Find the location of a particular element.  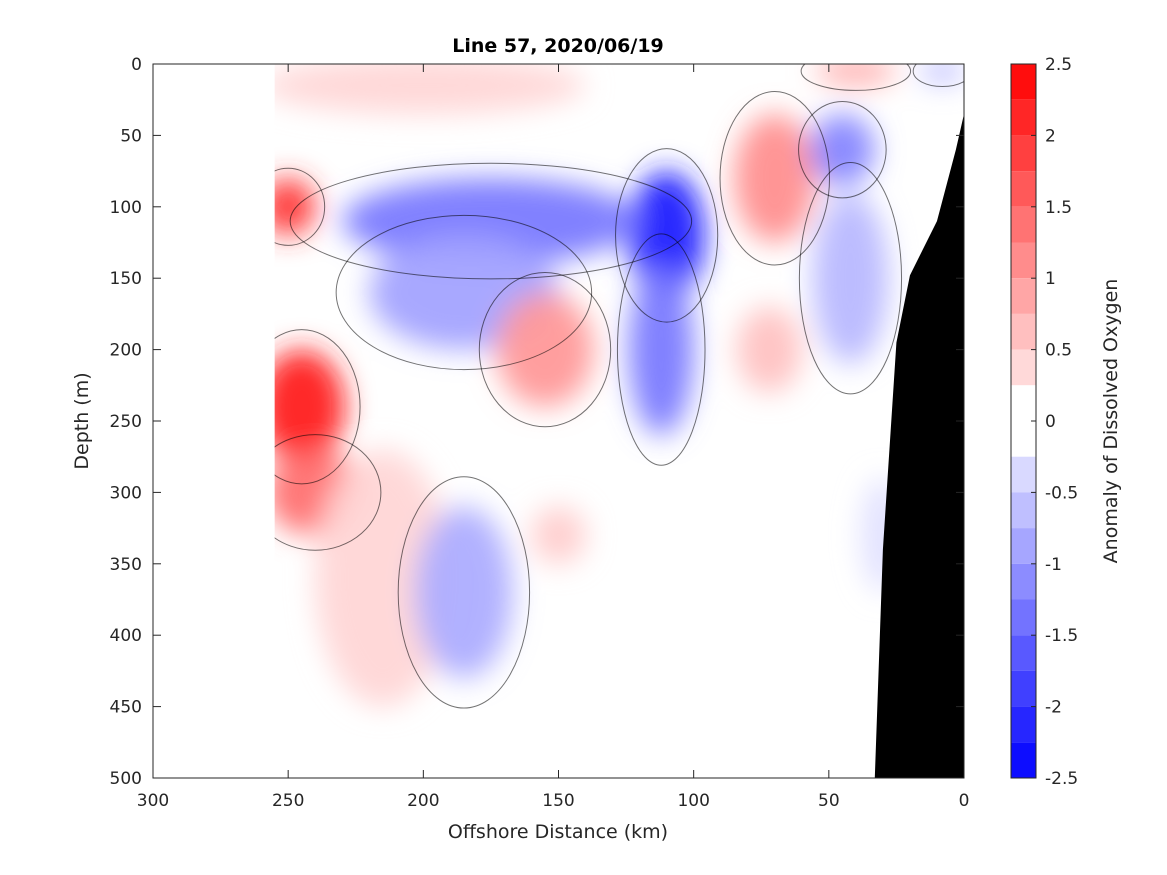

colorbar-label: Anomaly of Dissolved Oxygen is located at coordinates (1111, 421).